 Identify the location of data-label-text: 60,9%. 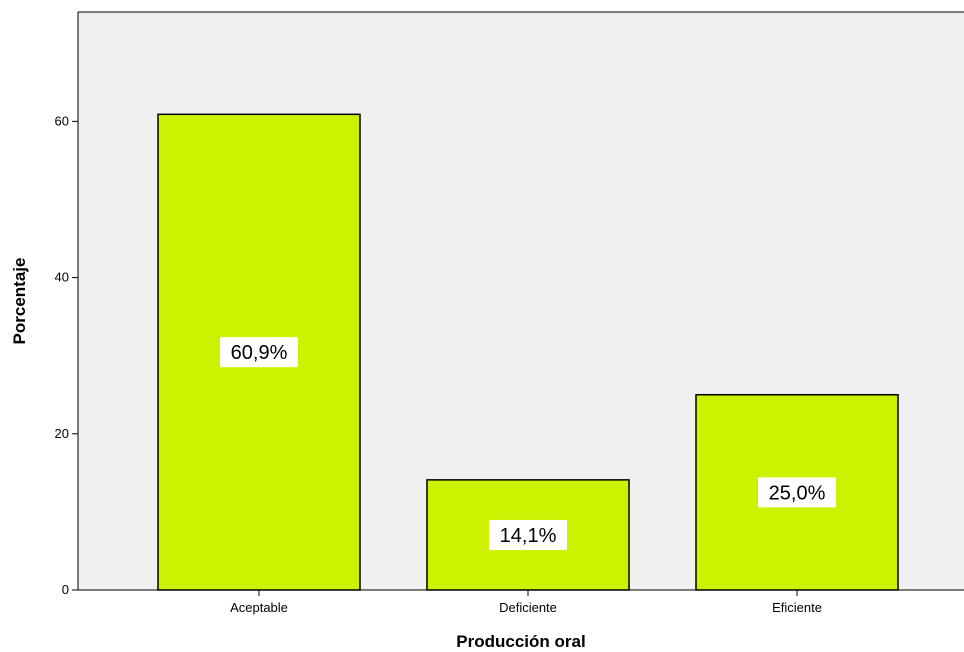
(259, 353).